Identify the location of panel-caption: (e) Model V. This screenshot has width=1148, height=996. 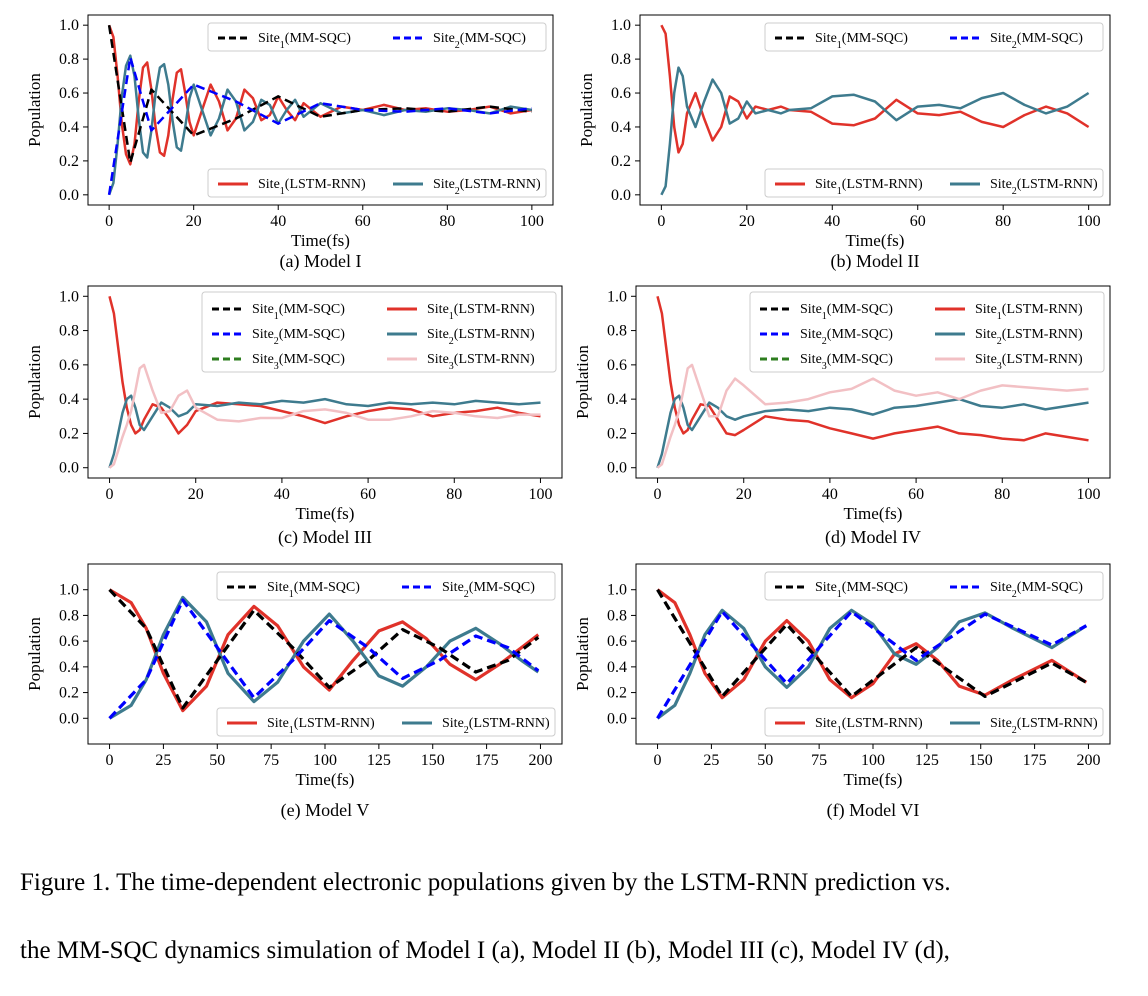
(325, 810).